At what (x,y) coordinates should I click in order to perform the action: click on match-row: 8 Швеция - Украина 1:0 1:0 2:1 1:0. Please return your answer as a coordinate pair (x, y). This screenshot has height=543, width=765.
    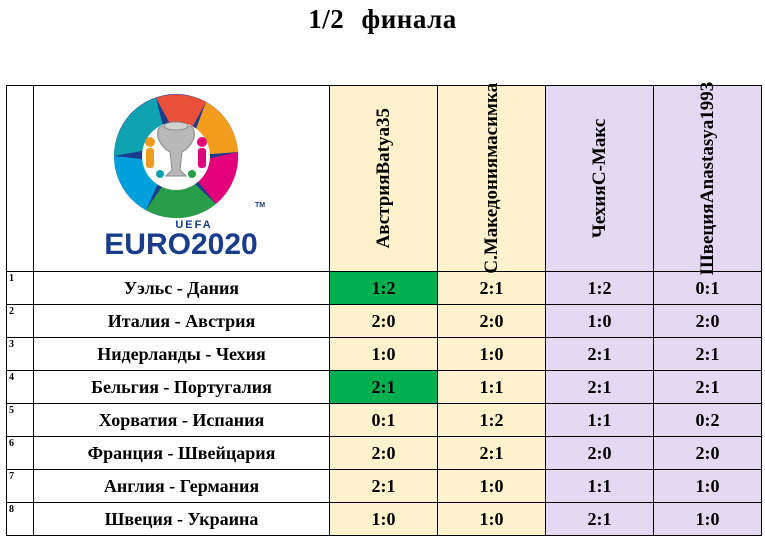
    Looking at the image, I should click on (384, 519).